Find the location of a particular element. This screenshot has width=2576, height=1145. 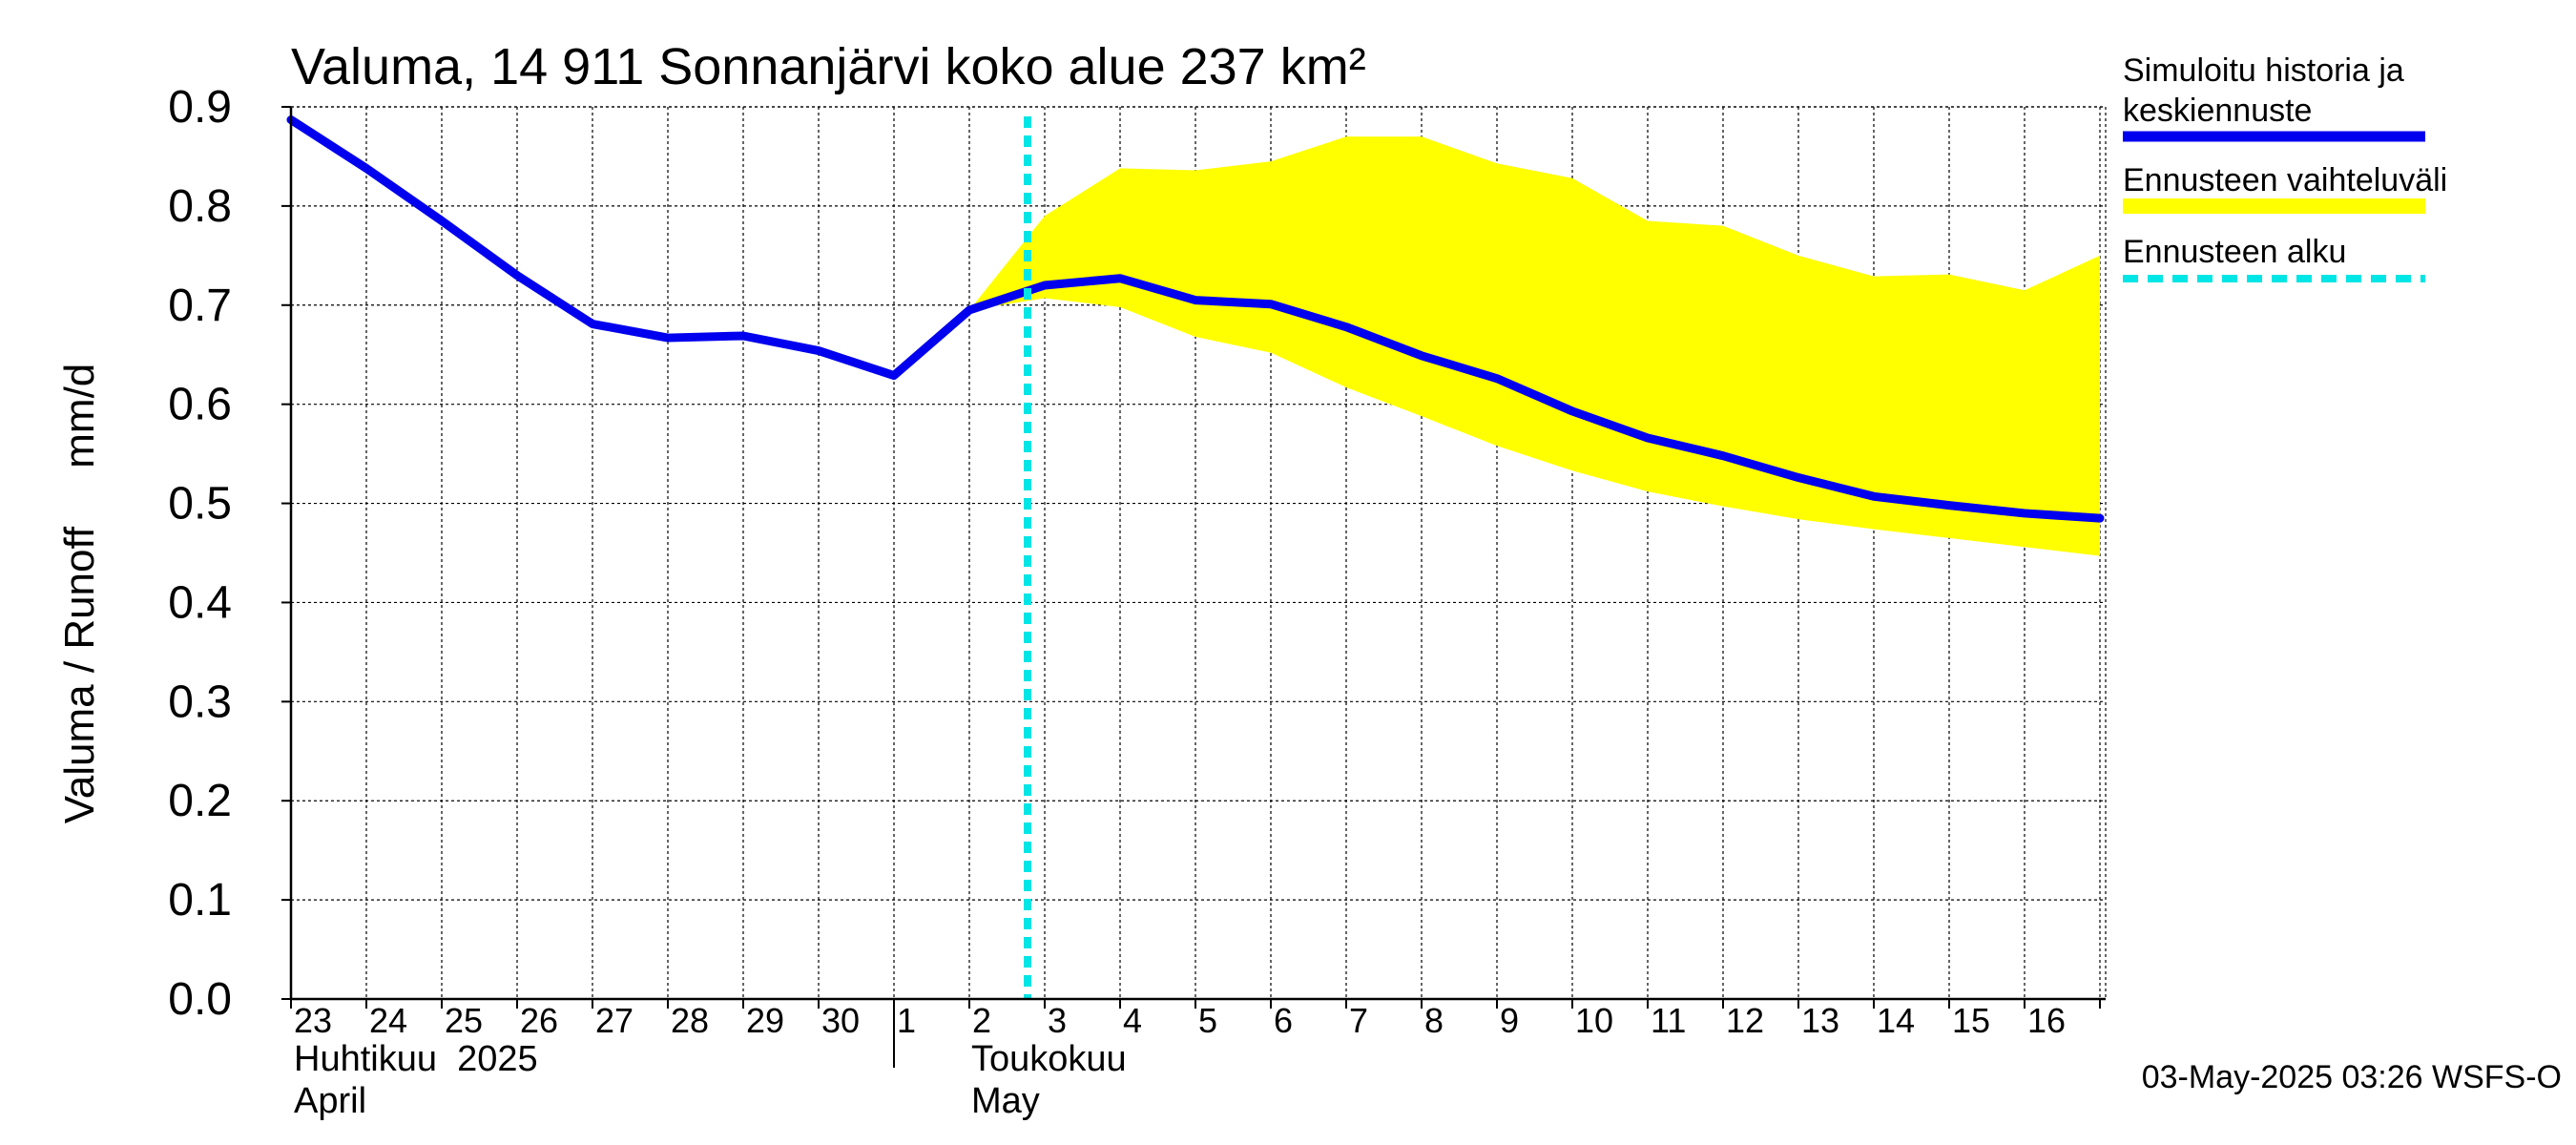

x-tick-label: 11 is located at coordinates (1668, 1021).